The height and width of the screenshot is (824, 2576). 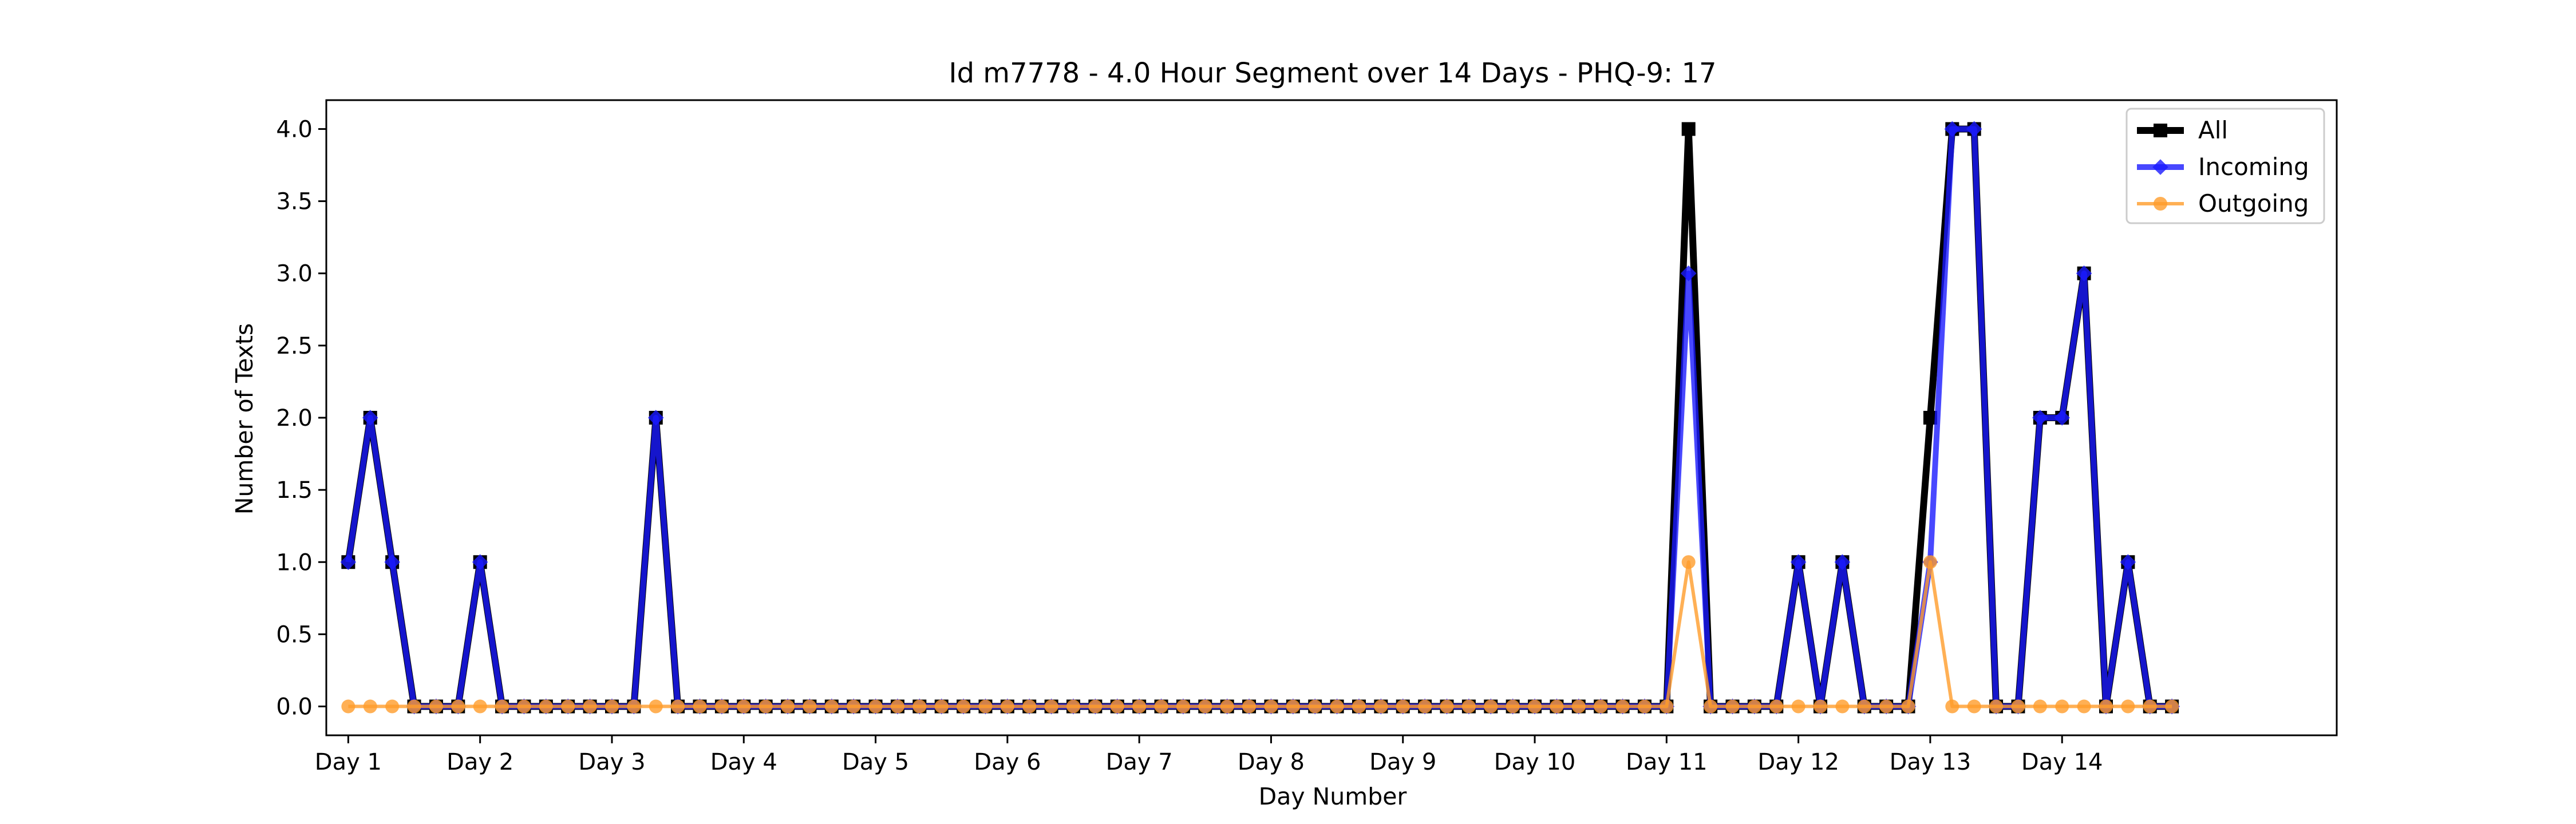 What do you see at coordinates (294, 707) in the screenshot?
I see `y-tick-label: 0.0` at bounding box center [294, 707].